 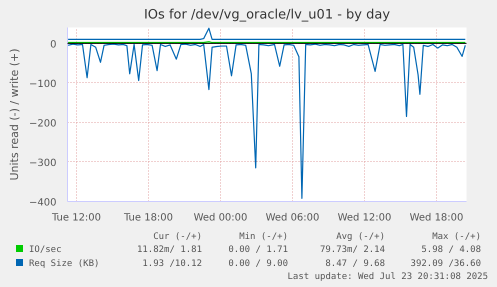 What do you see at coordinates (360, 237) in the screenshot?
I see `text: Avg (-/+)` at bounding box center [360, 237].